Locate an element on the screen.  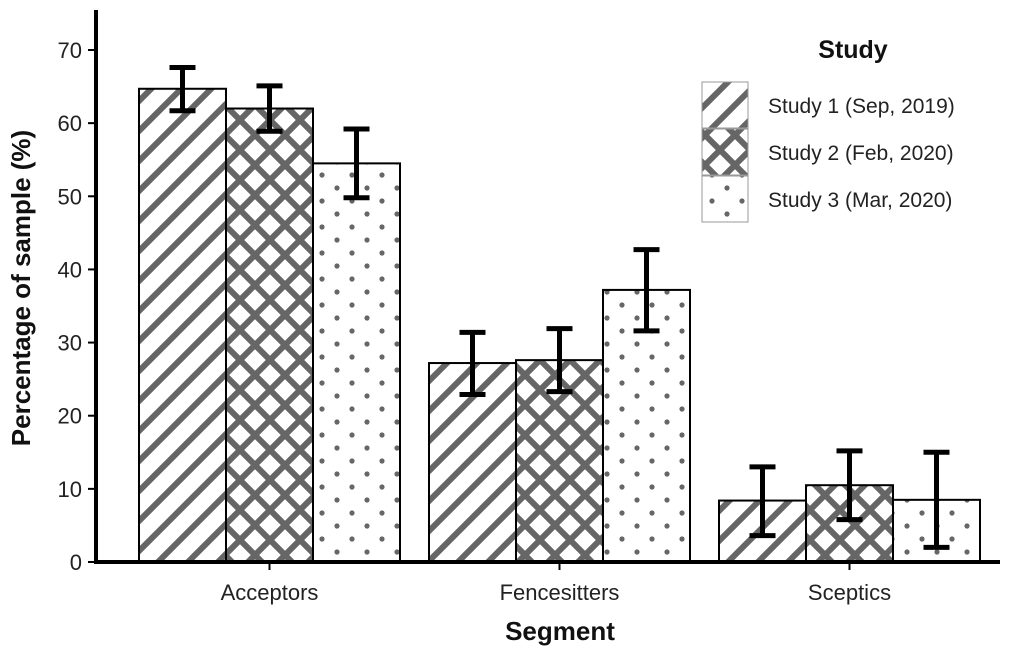
legend-label-study-1: Study 1 (Sep, 2019) is located at coordinates (861, 106).